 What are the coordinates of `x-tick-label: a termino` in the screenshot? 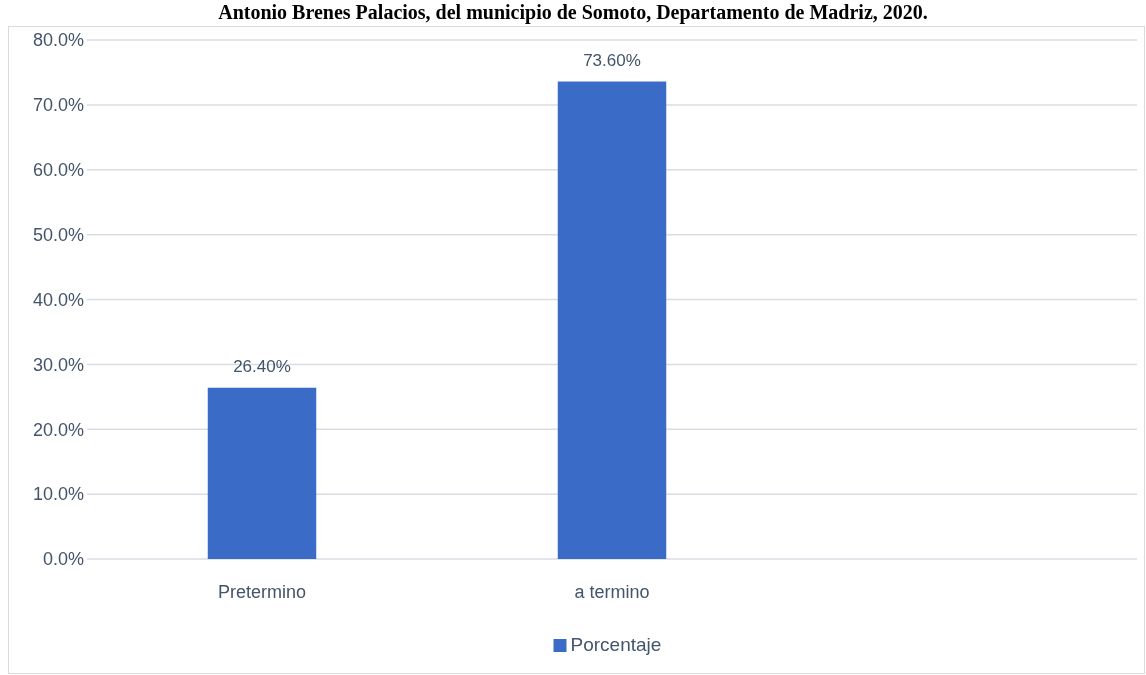 It's located at (612, 592).